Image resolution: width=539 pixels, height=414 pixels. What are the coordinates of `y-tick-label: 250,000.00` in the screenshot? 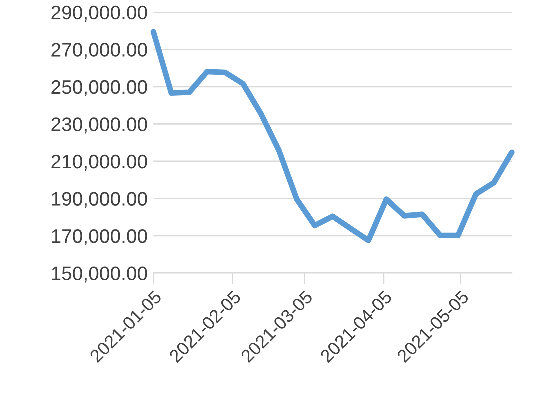 It's located at (100, 88).